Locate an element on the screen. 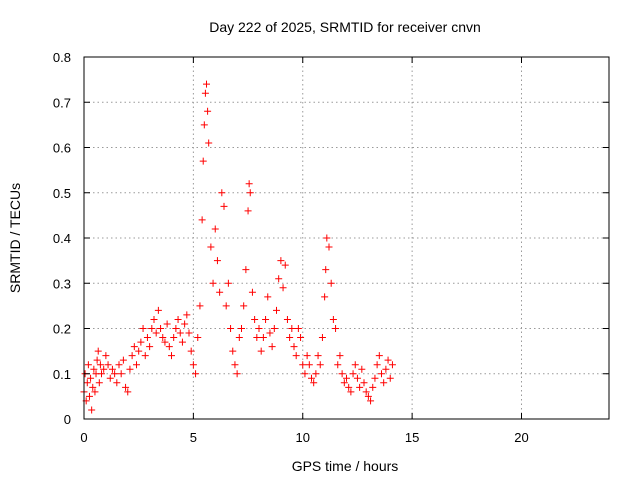 This screenshot has width=640, height=480. x-tick-label: 10 is located at coordinates (303, 437).